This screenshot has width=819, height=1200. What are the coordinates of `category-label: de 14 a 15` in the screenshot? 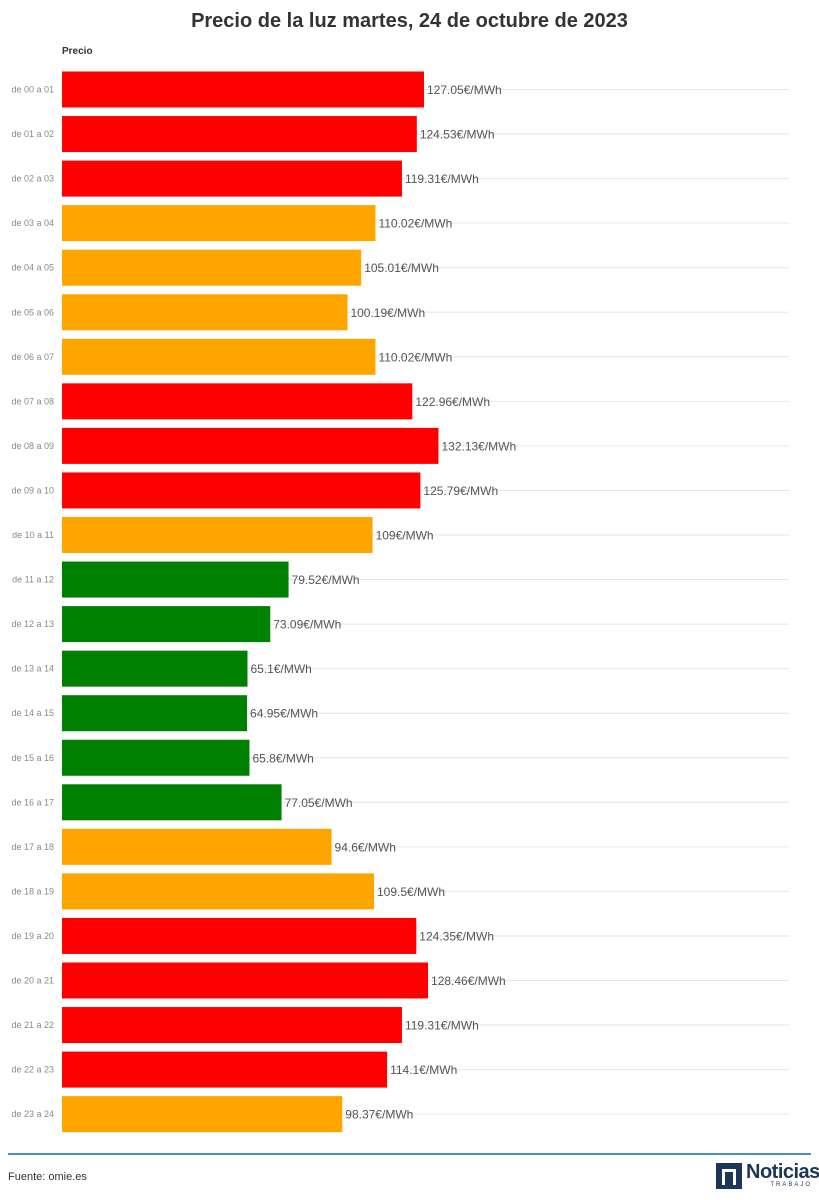 It's located at (32, 713).